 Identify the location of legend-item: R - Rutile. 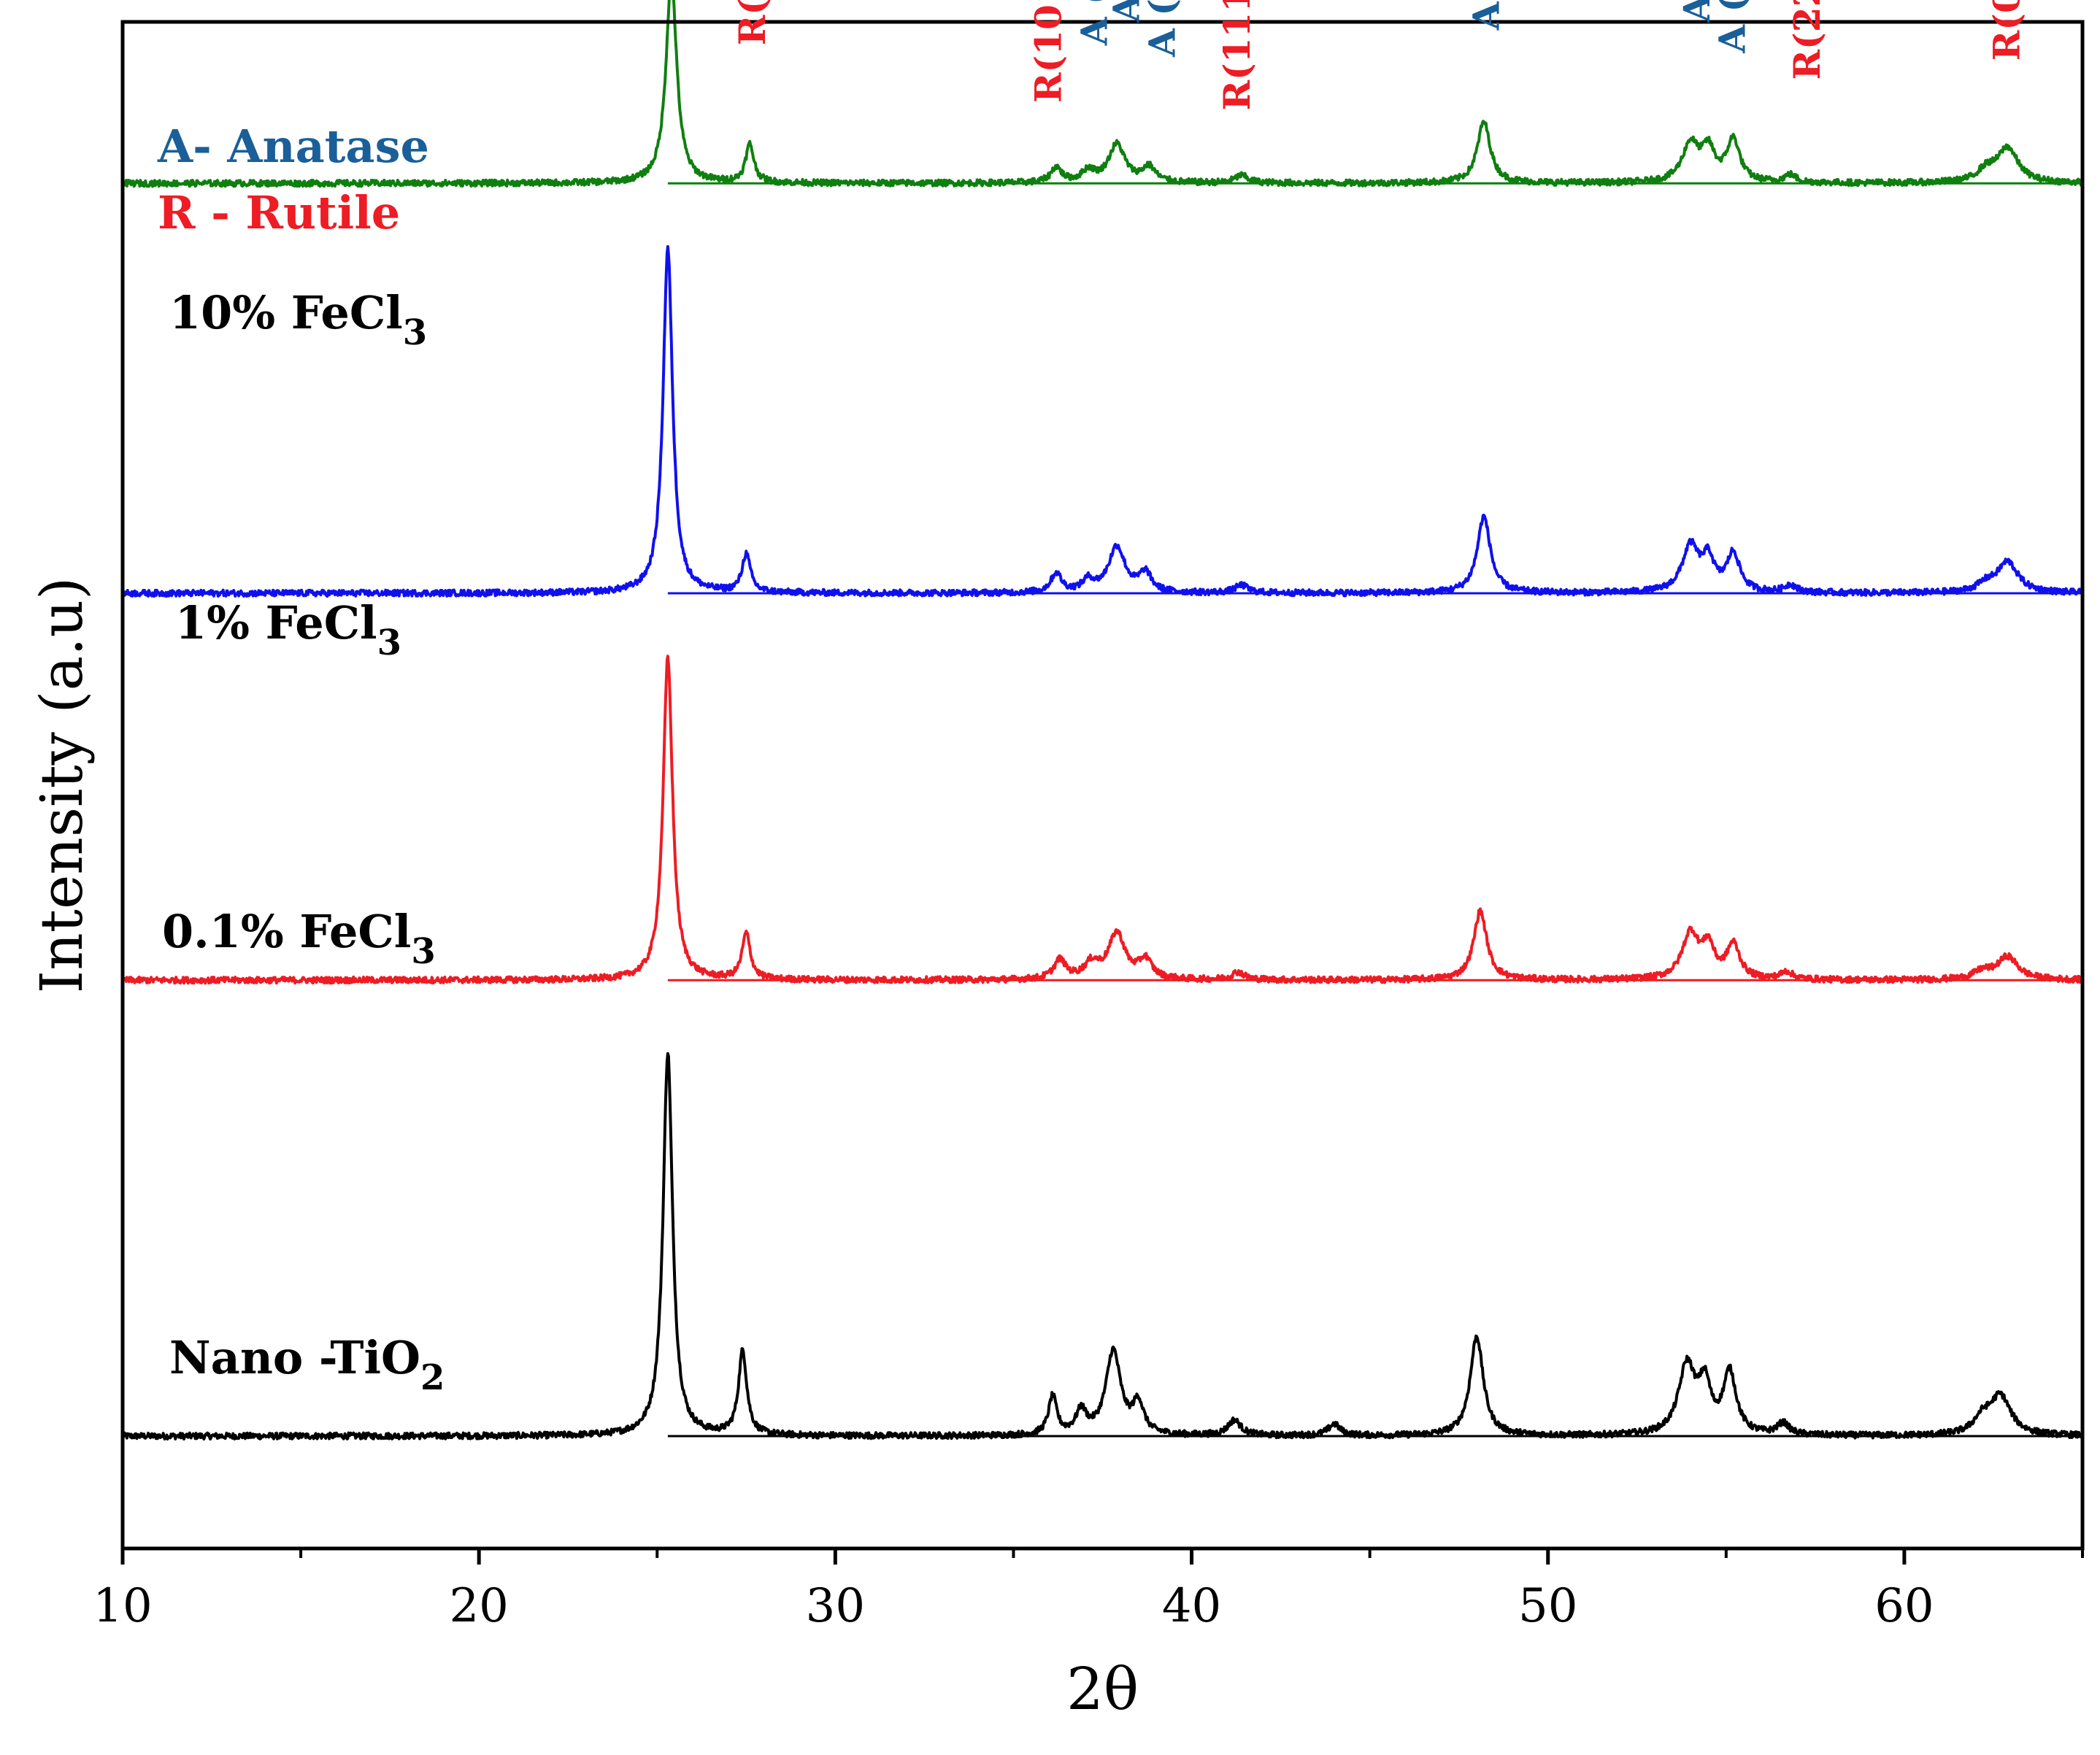
(279, 212).